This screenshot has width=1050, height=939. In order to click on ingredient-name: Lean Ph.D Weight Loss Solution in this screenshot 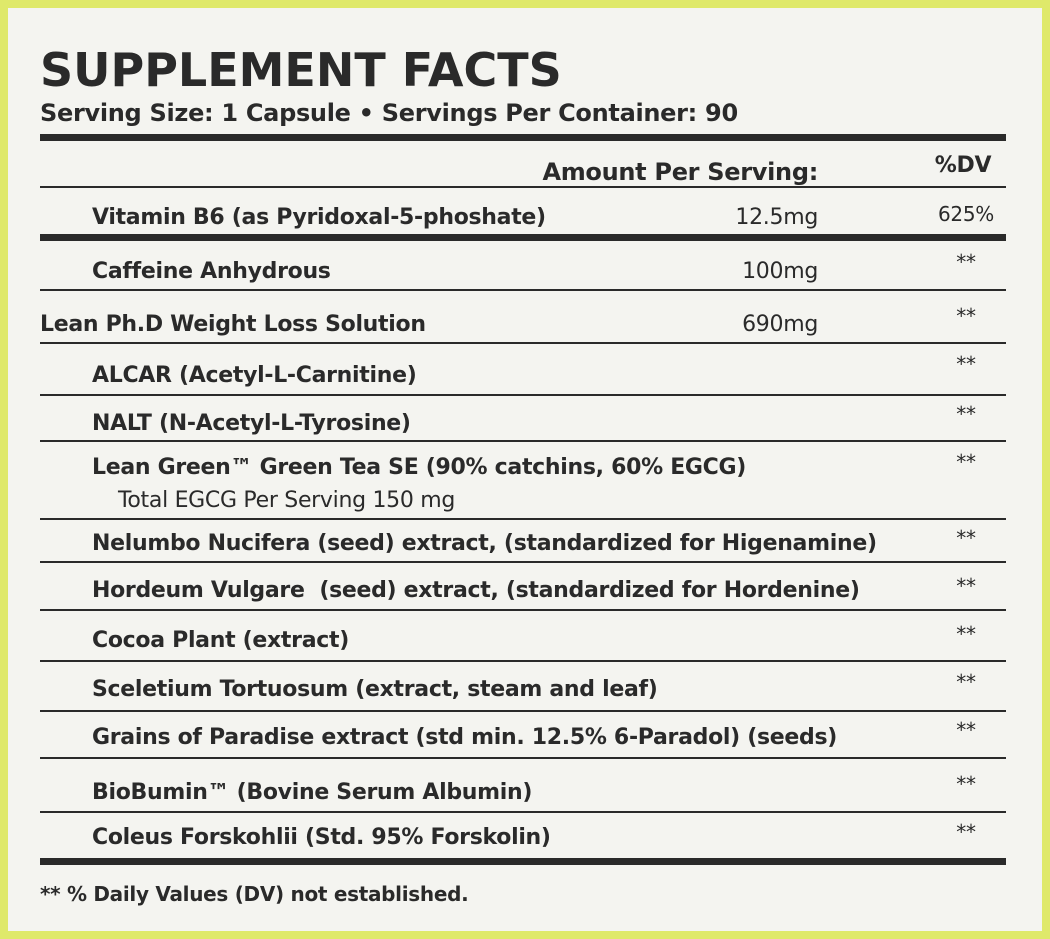, I will do `click(233, 324)`.